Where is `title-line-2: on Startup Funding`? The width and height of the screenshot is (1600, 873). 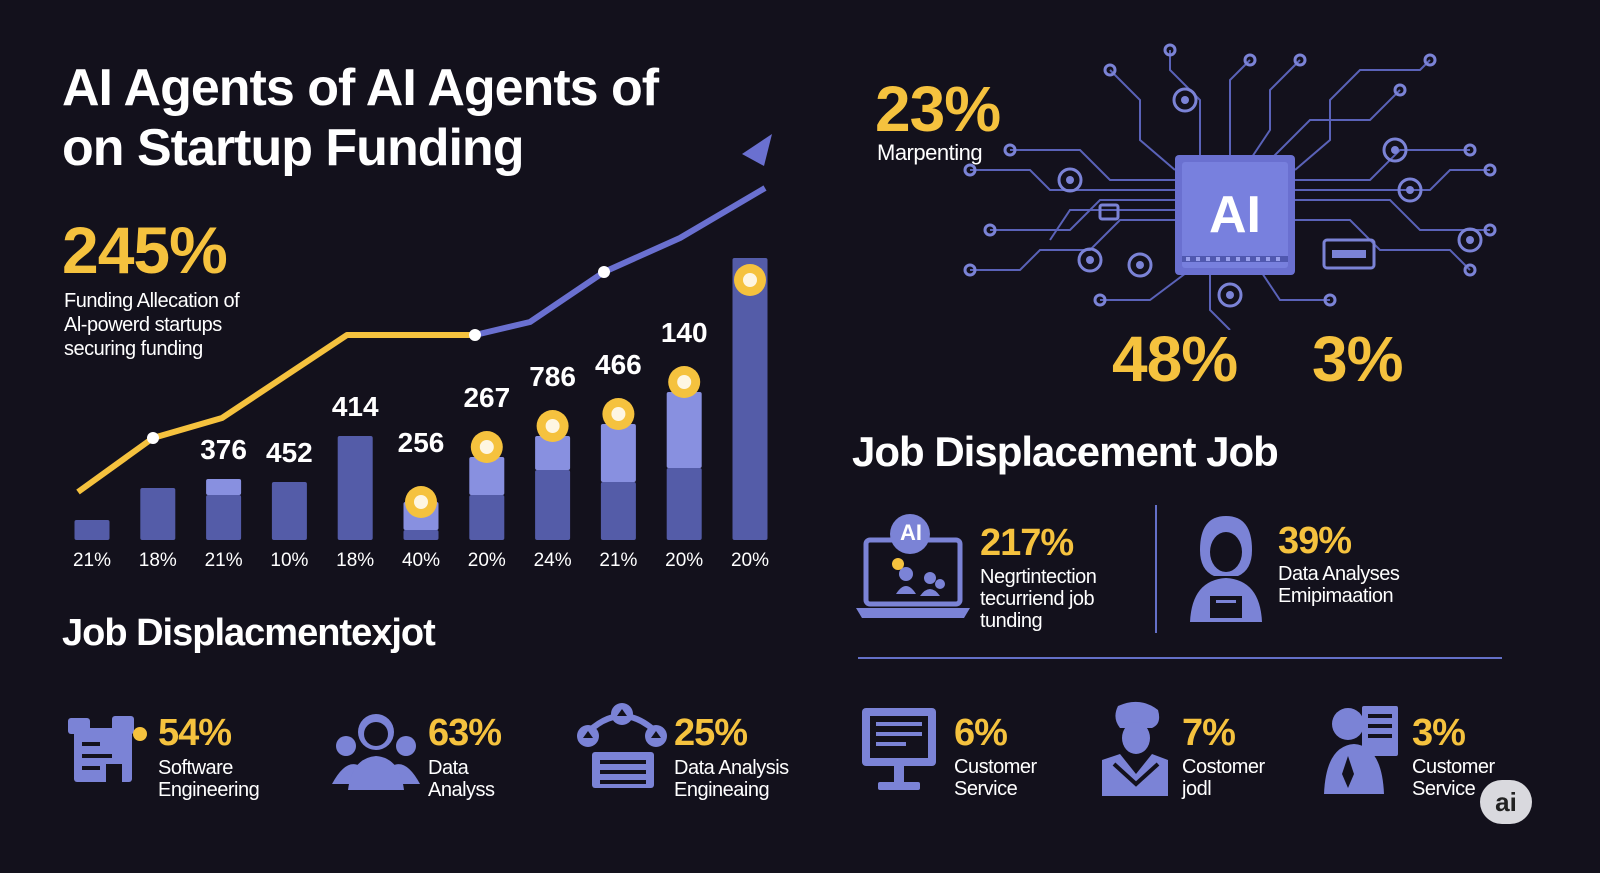
title-line-2: on Startup Funding is located at coordinates (293, 148).